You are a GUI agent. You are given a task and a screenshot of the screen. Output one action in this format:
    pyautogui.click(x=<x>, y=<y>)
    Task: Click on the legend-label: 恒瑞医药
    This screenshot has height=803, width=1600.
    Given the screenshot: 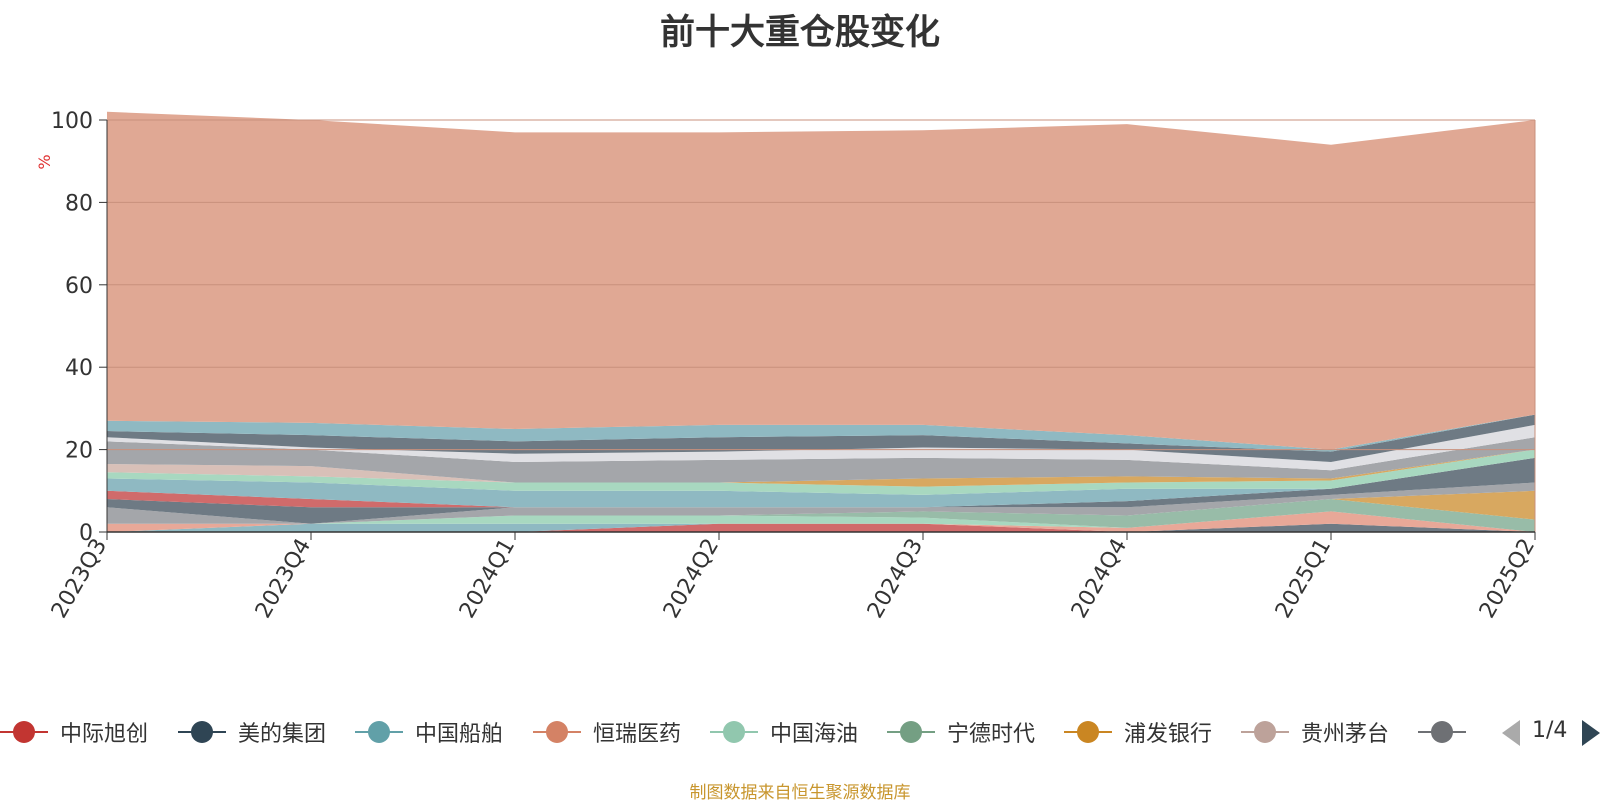 What is the action you would take?
    pyautogui.click(x=637, y=734)
    